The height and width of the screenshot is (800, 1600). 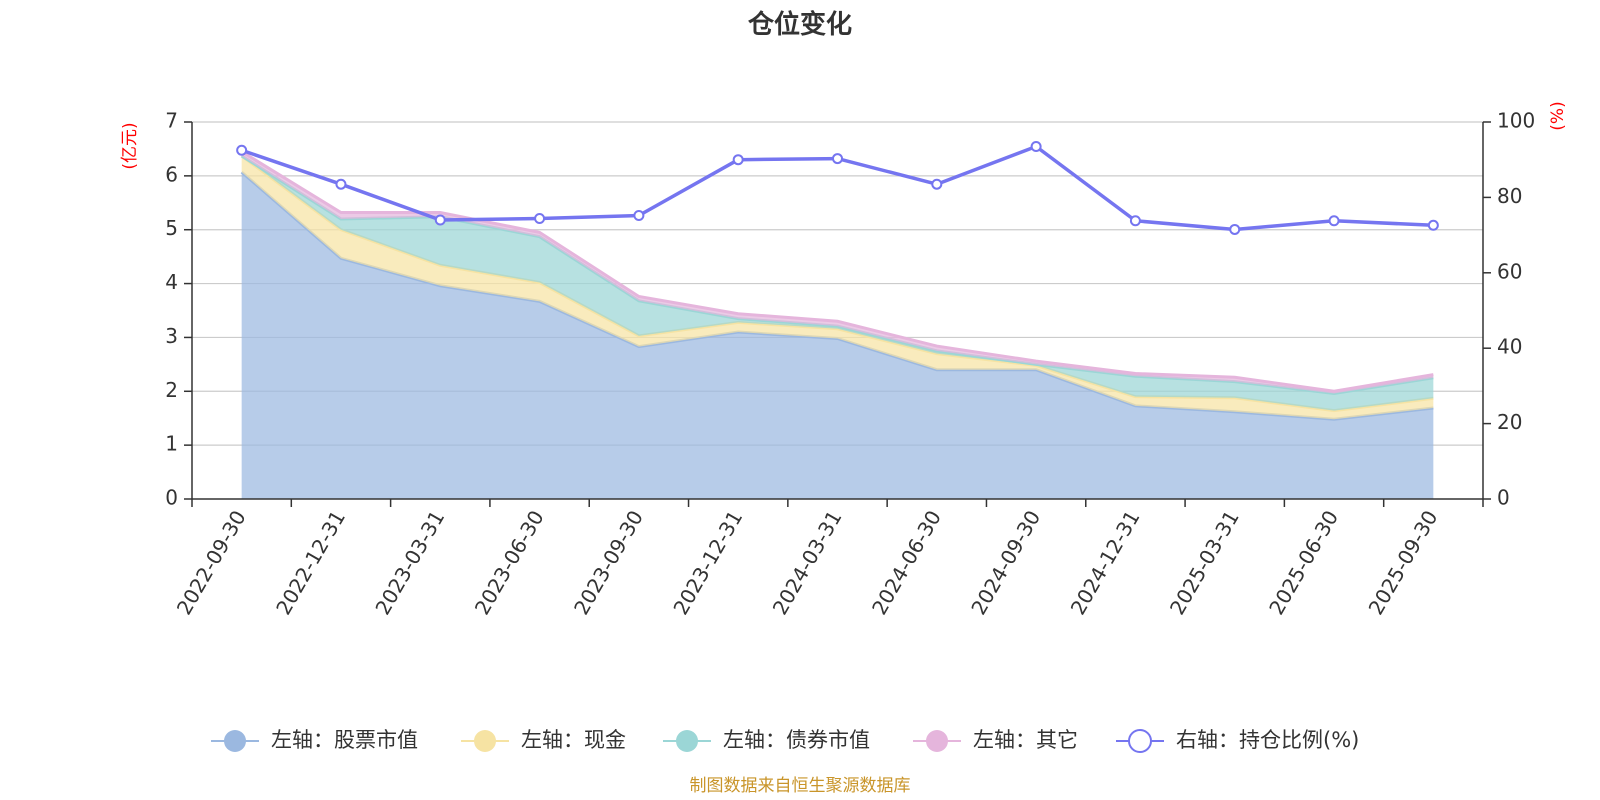 What do you see at coordinates (171, 174) in the screenshot?
I see `left-axis-tick-label: 6` at bounding box center [171, 174].